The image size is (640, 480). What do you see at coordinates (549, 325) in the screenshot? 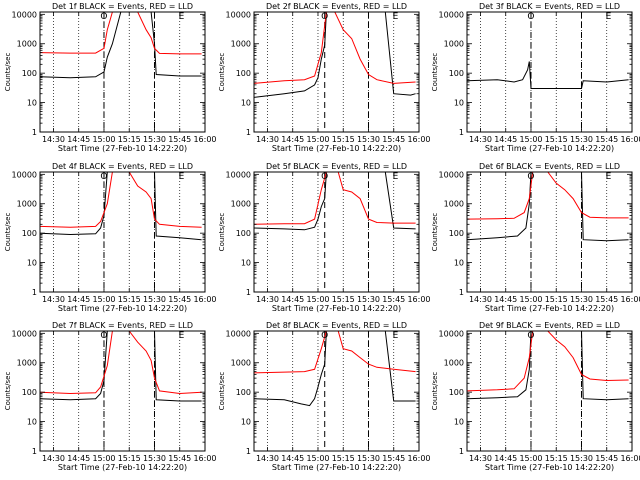
I see `chart-title: Det 9f BLACK = Events, RED = LLD` at bounding box center [549, 325].